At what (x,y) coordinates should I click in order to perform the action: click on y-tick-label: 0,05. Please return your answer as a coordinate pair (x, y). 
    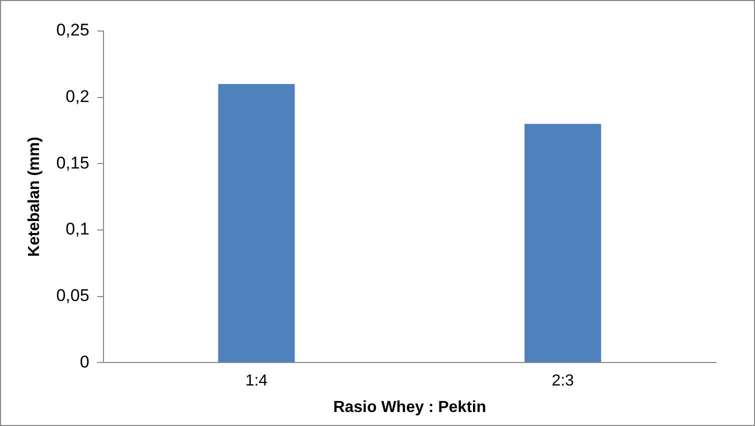
    Looking at the image, I should click on (73, 295).